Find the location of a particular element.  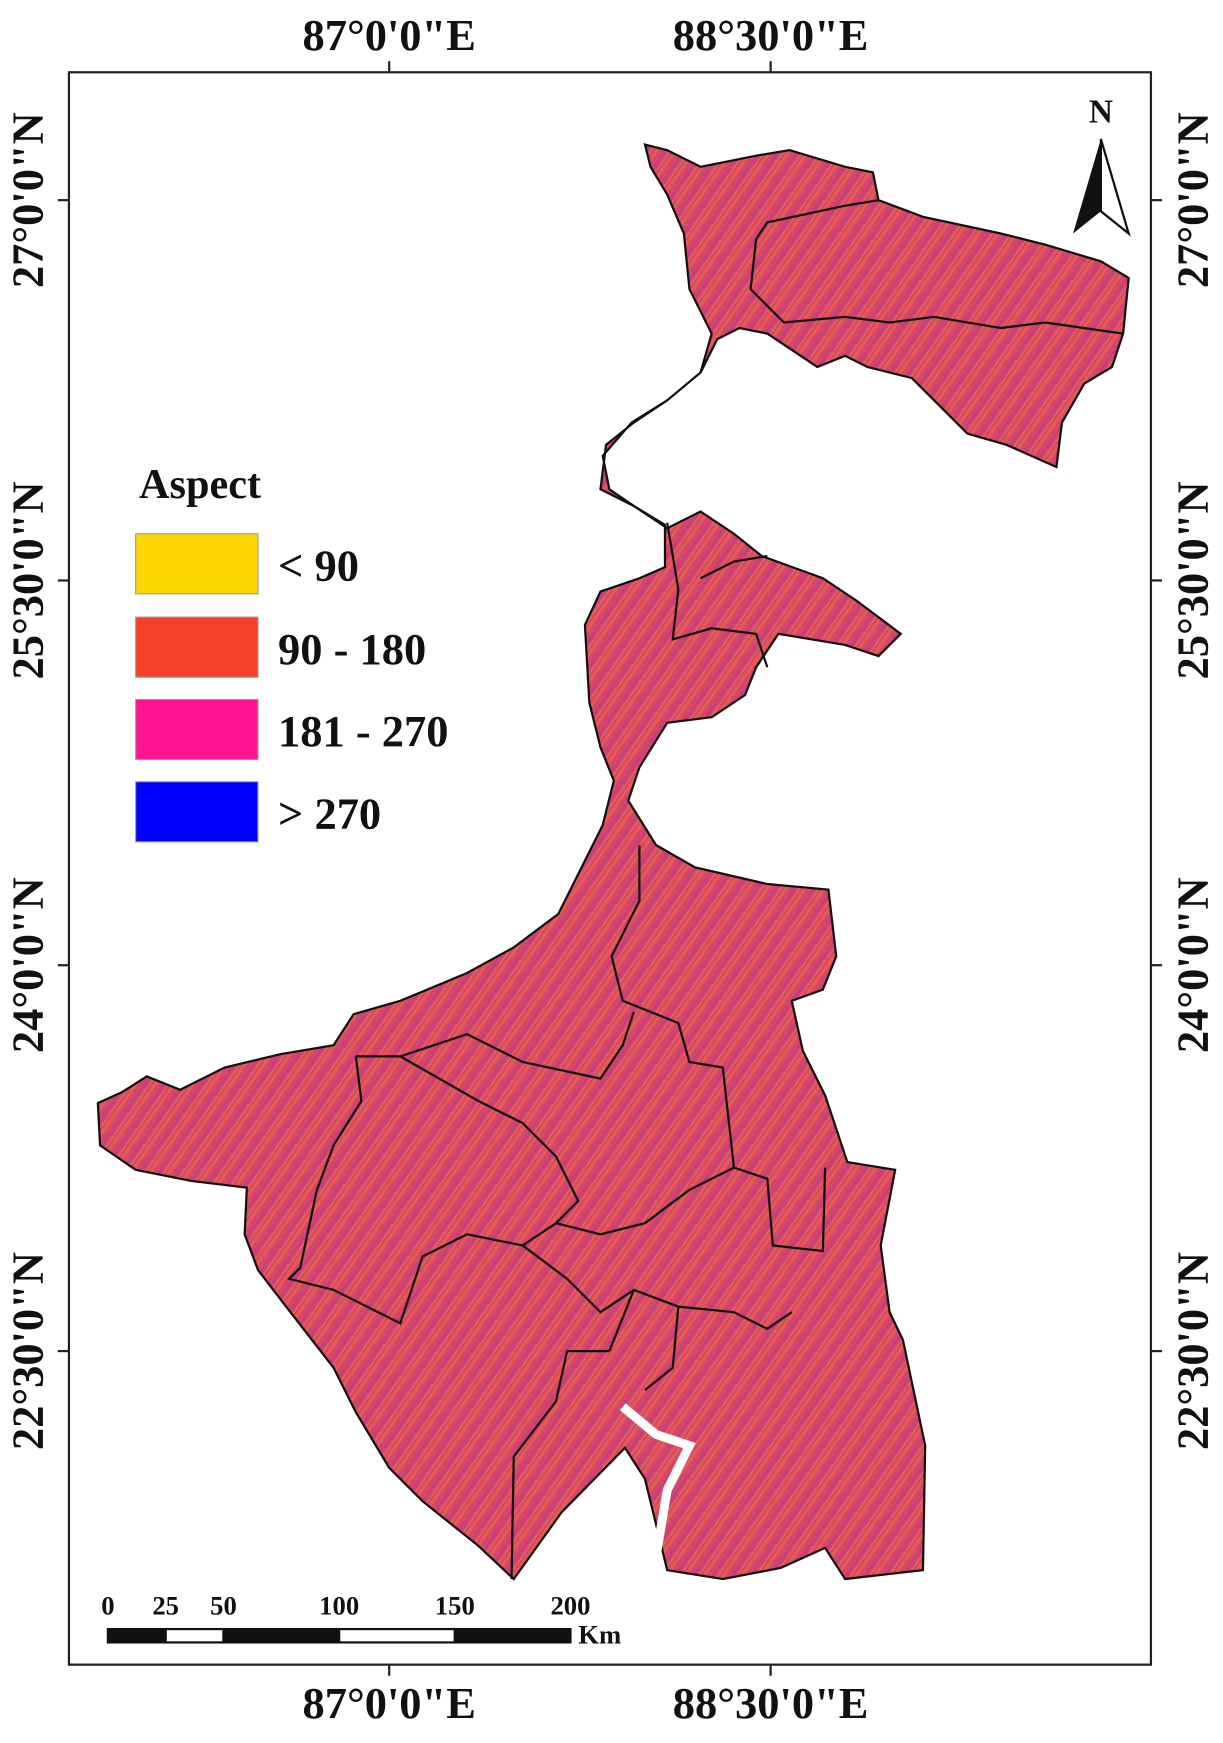

legend-title: Aspect is located at coordinates (200, 484).